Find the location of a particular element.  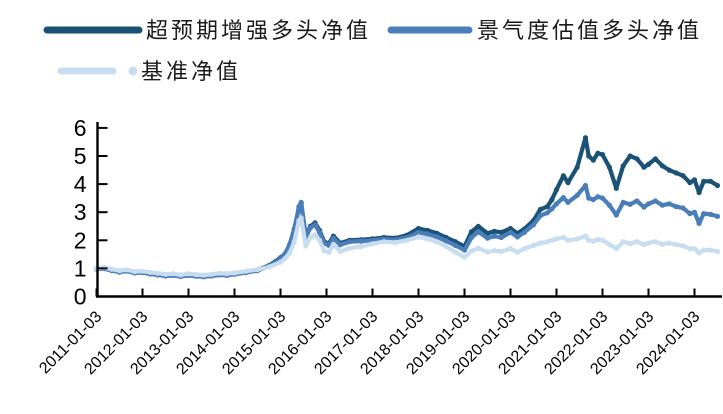

y-tick-label: 1 is located at coordinates (80, 268).